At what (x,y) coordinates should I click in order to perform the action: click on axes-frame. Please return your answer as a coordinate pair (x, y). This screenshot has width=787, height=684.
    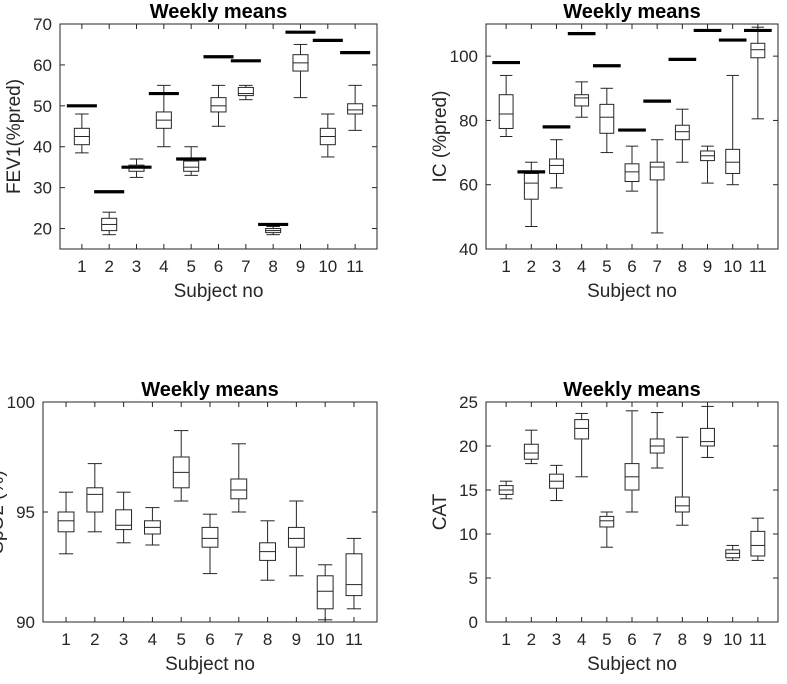
    Looking at the image, I should click on (632, 136).